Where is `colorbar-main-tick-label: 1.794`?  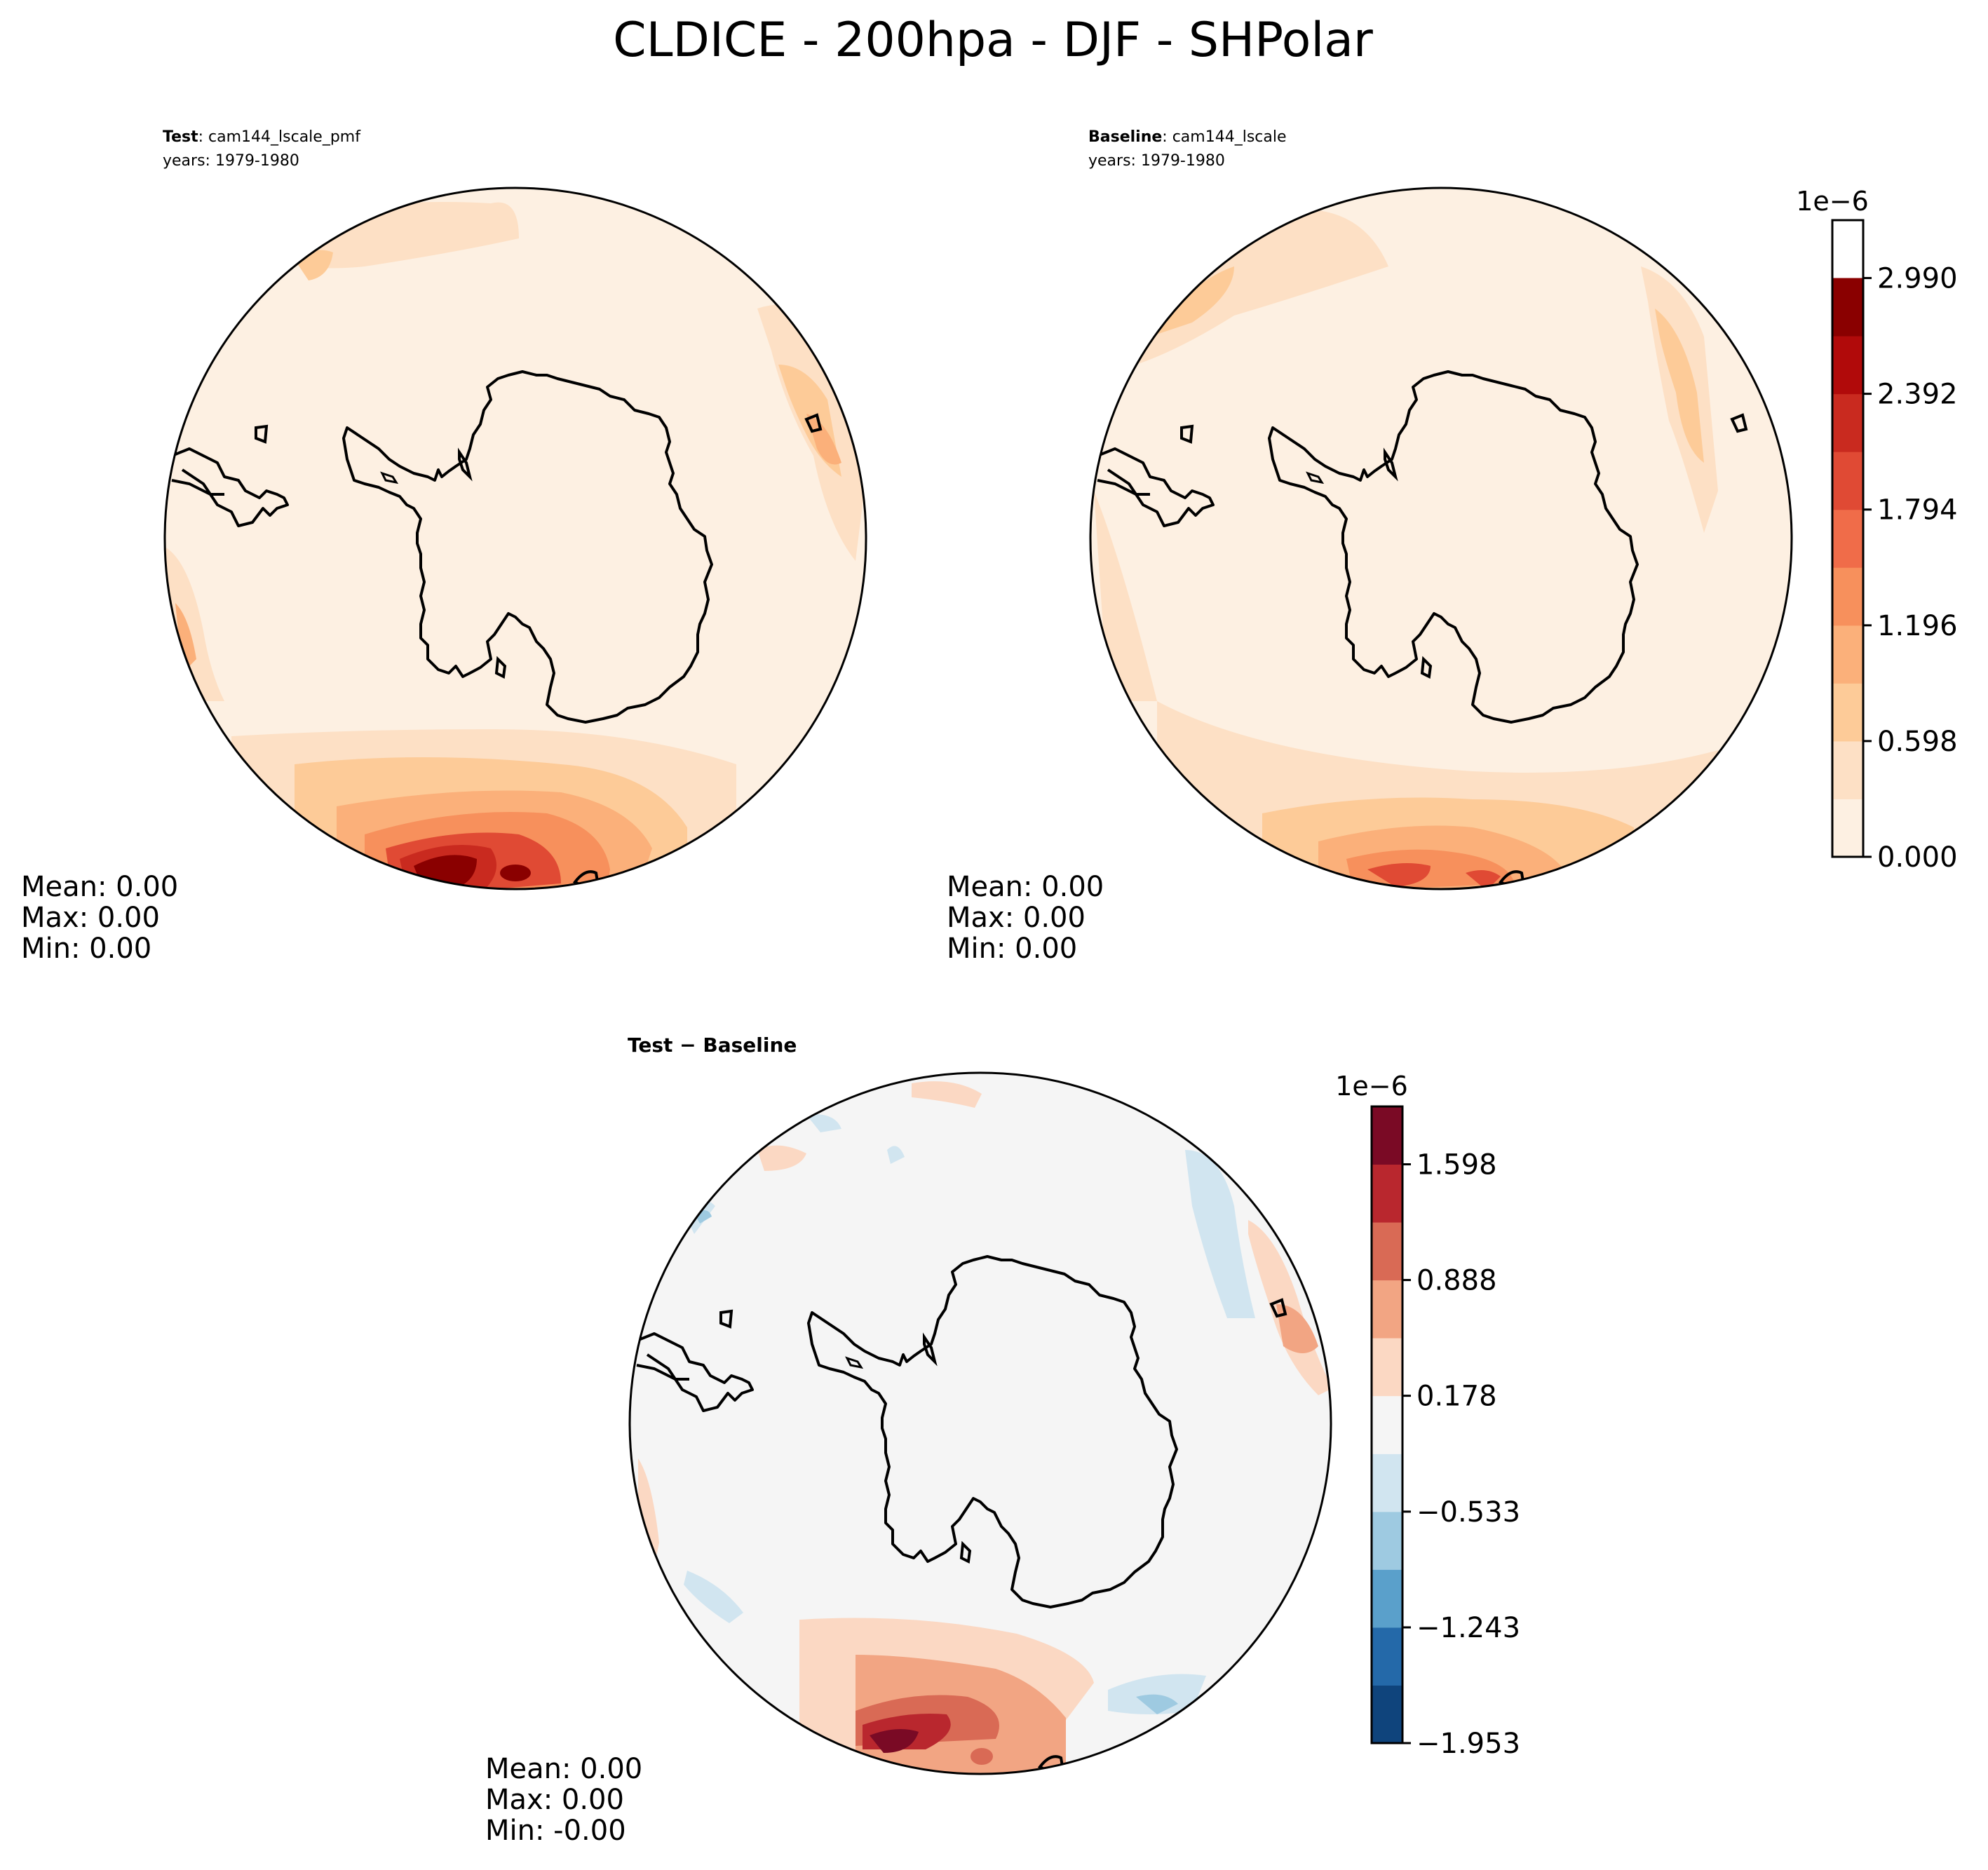 colorbar-main-tick-label: 1.794 is located at coordinates (1918, 511).